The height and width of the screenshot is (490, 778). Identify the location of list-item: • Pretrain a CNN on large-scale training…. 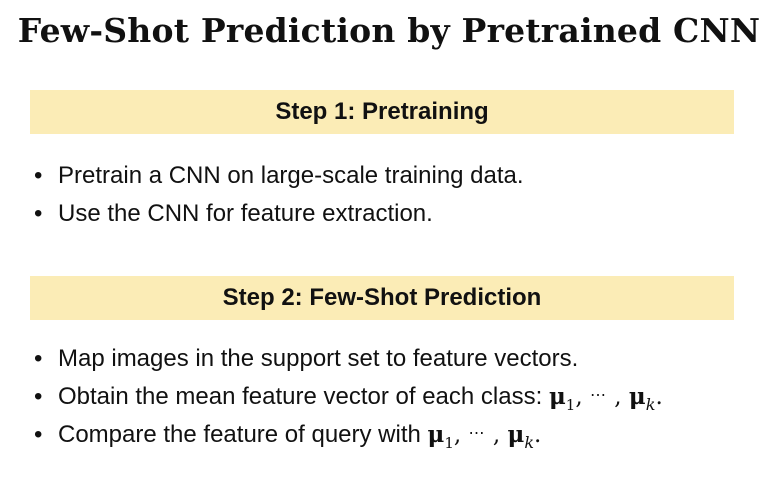
(277, 176).